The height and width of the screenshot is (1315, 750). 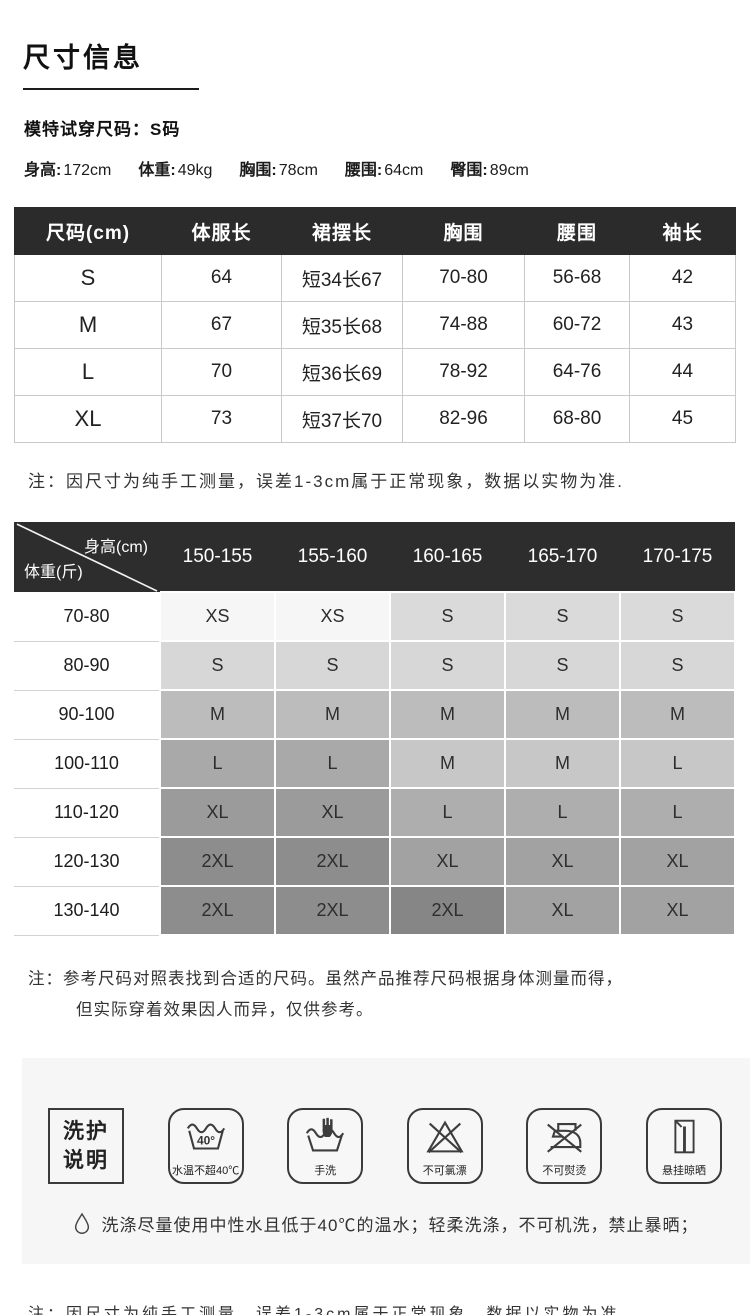 I want to click on care-icon-tile: 不可氯漂, so click(x=444, y=1146).